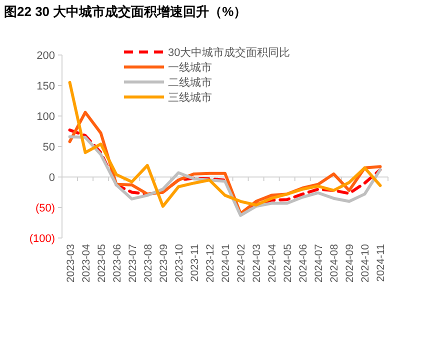 This screenshot has height=338, width=427. I want to click on legend-label: 三线城市, so click(190, 97).